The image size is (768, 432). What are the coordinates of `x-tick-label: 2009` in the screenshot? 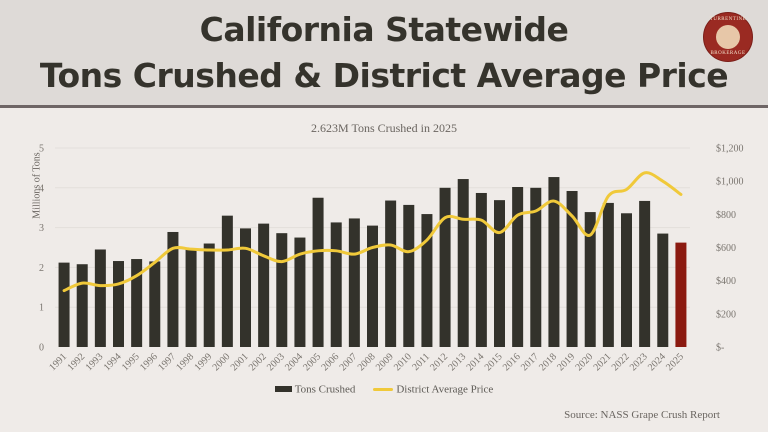 It's located at (385, 362).